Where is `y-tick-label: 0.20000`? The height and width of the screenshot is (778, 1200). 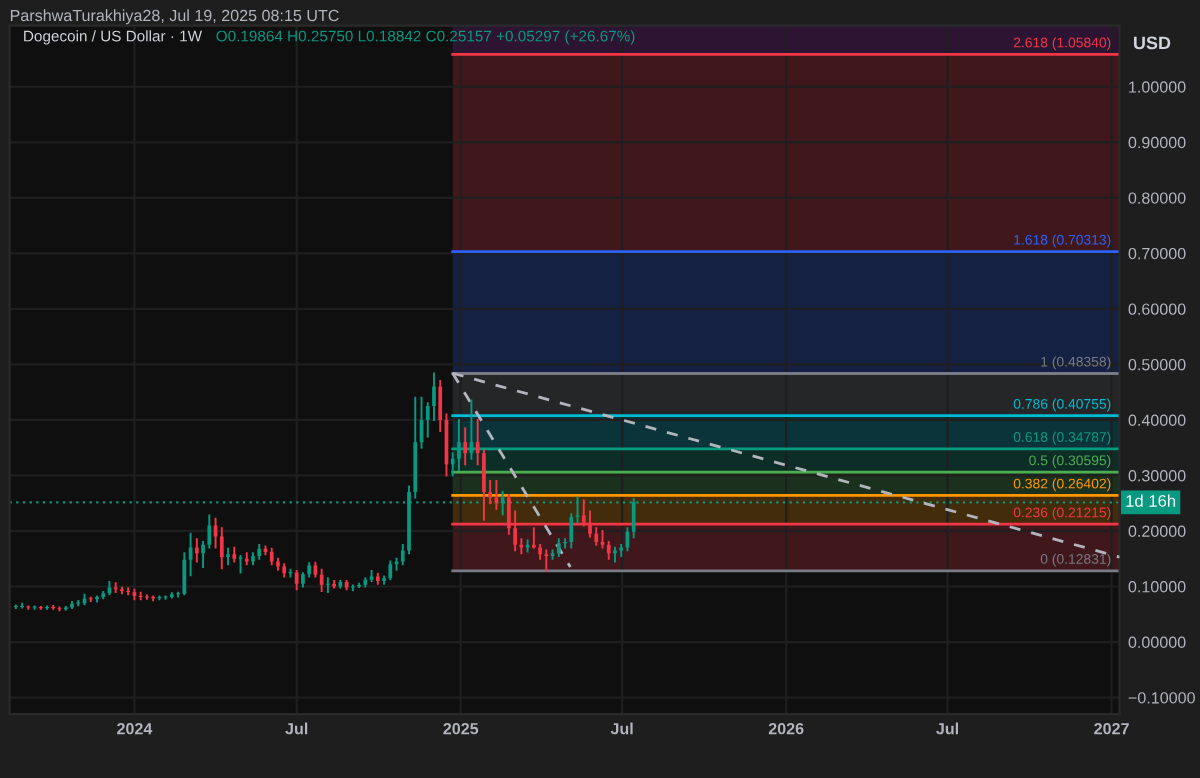 y-tick-label: 0.20000 is located at coordinates (1157, 531).